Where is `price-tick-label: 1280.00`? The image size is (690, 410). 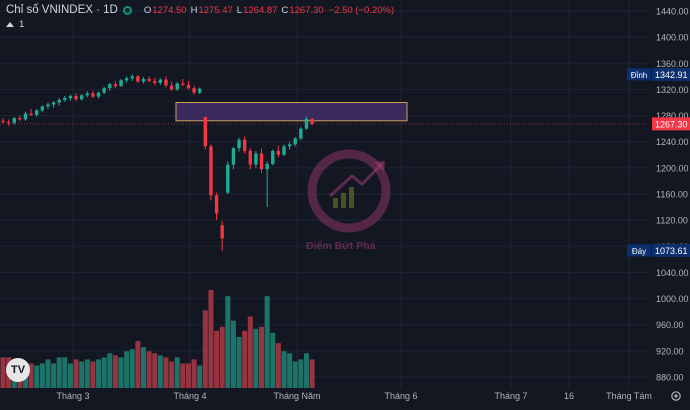
price-tick-label: 1280.00 is located at coordinates (672, 116).